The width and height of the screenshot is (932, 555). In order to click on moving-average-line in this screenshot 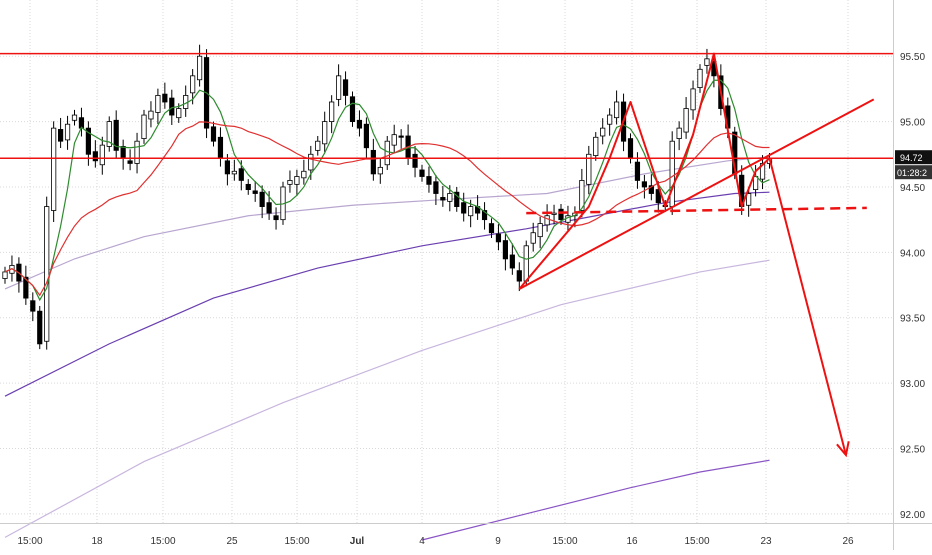, I will do `click(595, 500)`.